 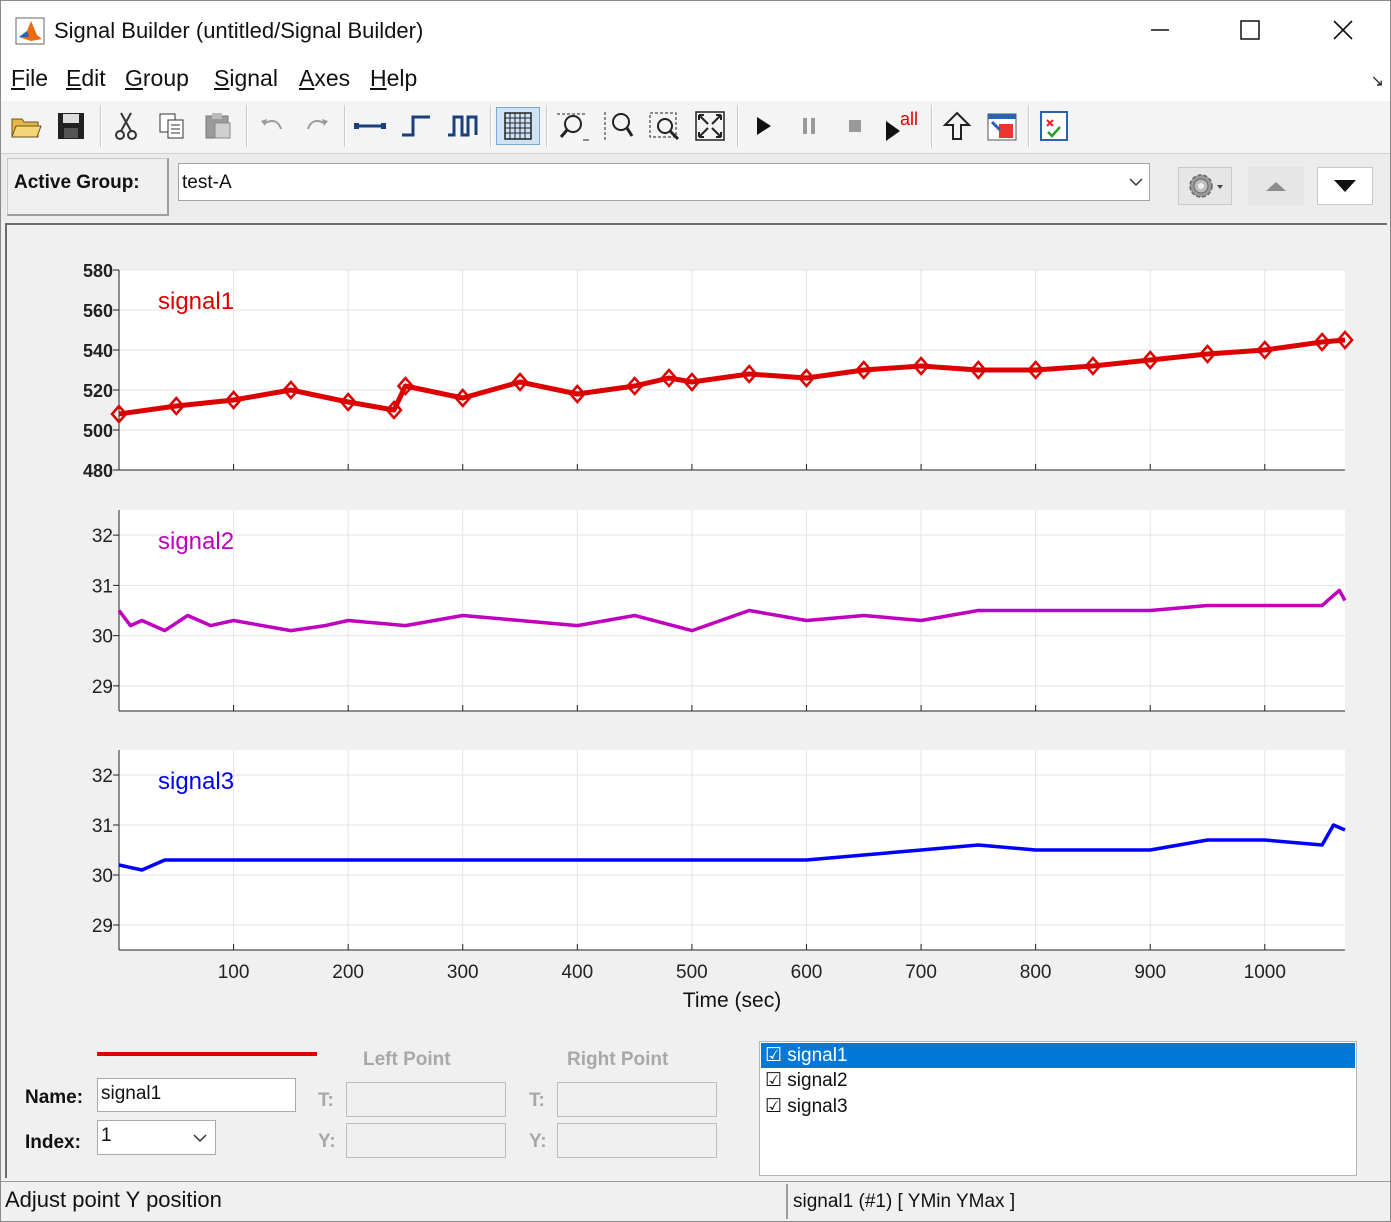 What do you see at coordinates (196, 1095) in the screenshot?
I see `signal-name-input: signal1` at bounding box center [196, 1095].